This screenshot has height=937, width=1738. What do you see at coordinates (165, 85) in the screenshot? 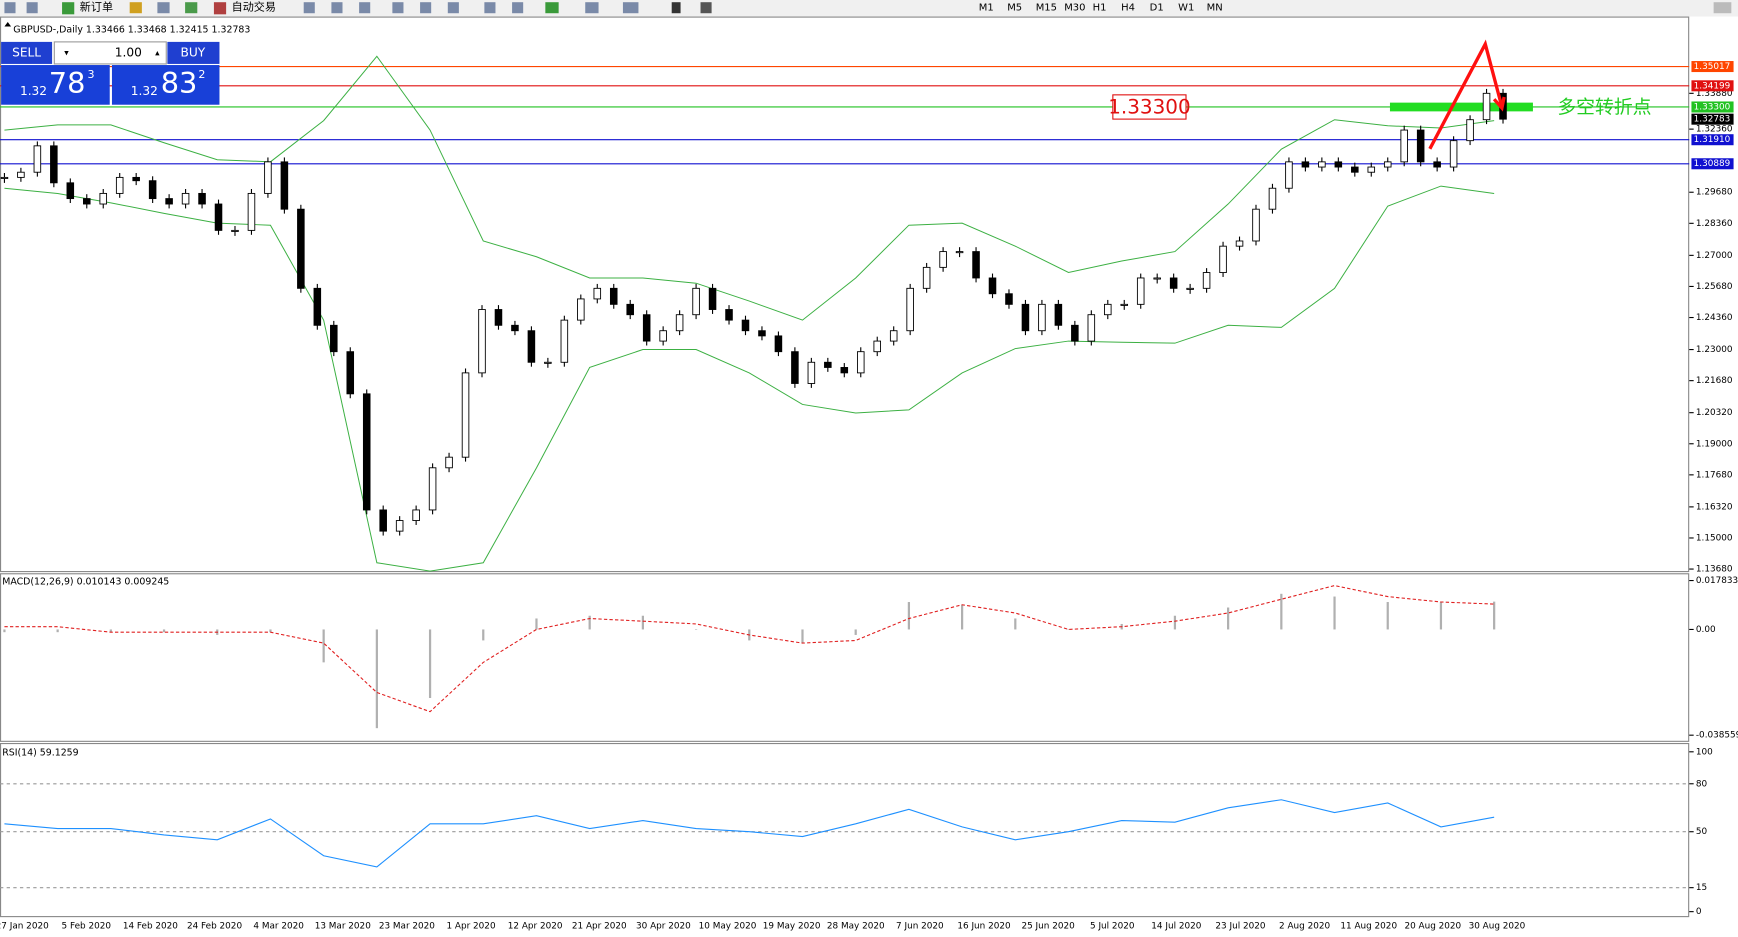
I see `ask-box` at bounding box center [165, 85].